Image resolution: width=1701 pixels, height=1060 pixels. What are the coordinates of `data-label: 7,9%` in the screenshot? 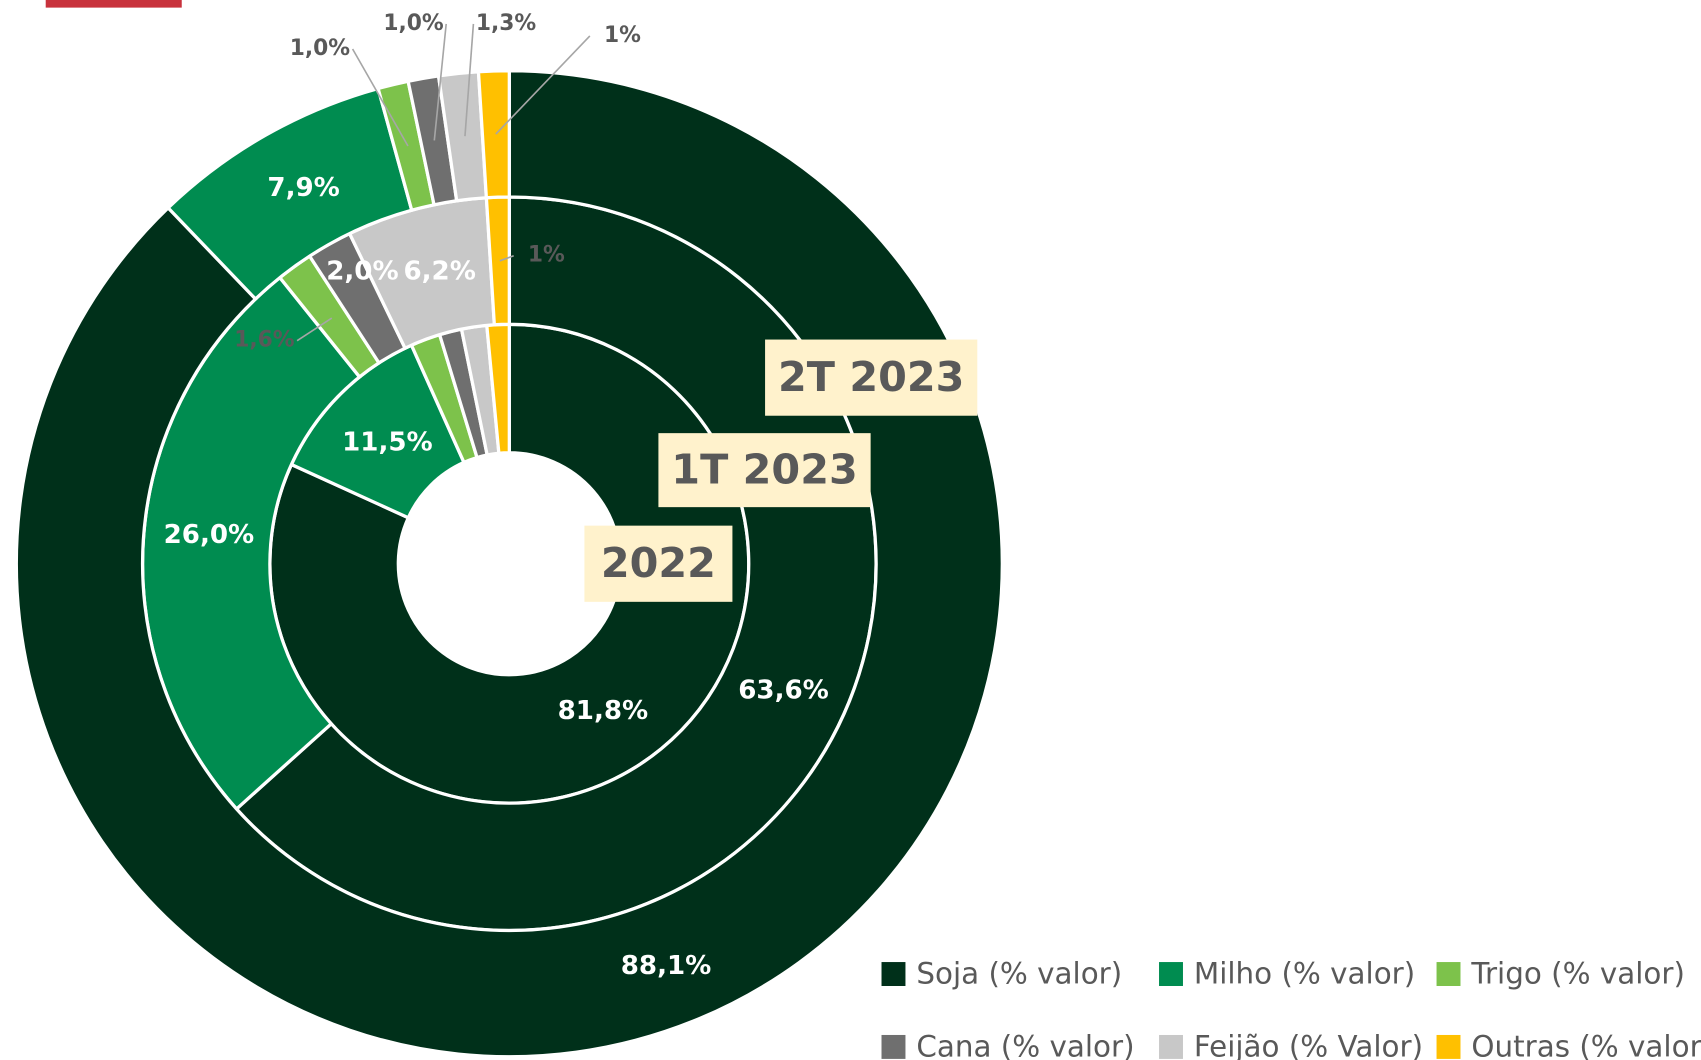 It's located at (303, 188).